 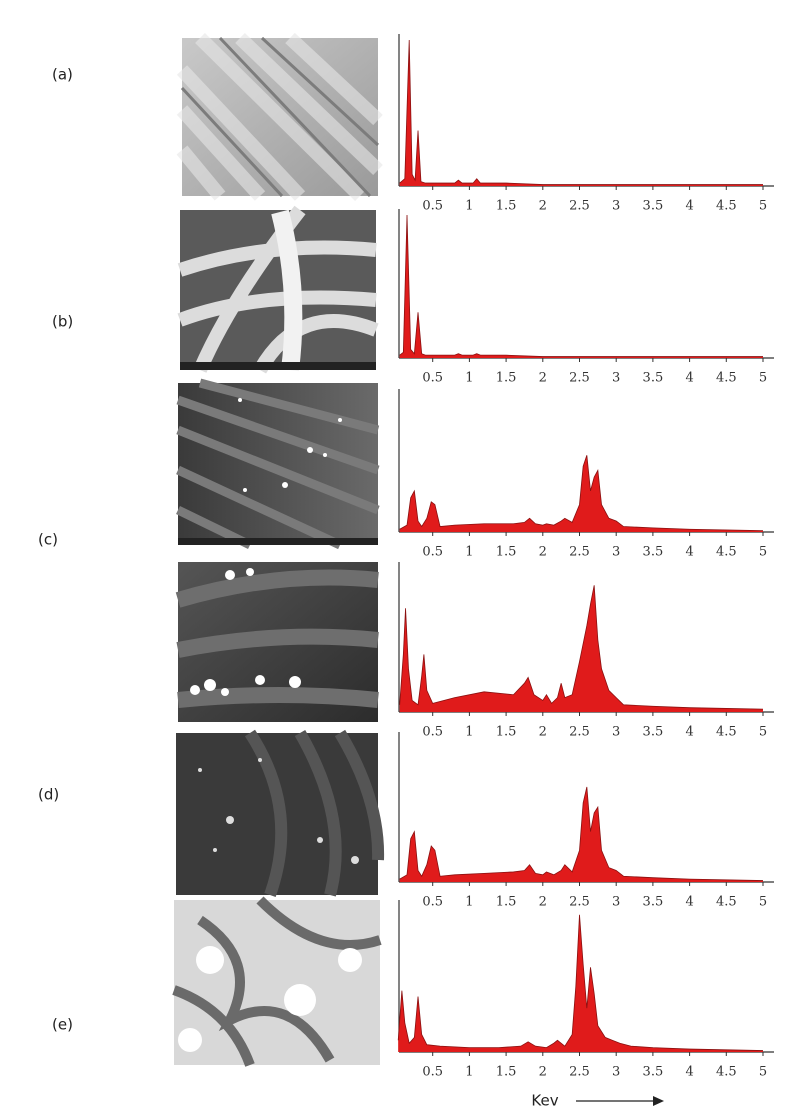 What do you see at coordinates (544, 1101) in the screenshot?
I see `x-axis-label: Kev` at bounding box center [544, 1101].